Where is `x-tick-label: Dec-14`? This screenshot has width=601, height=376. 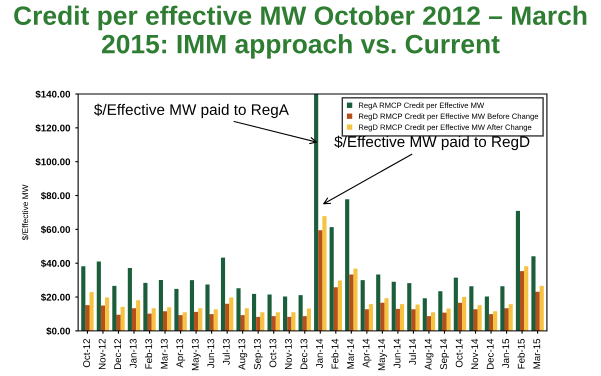
x-tick-label: Dec-14 is located at coordinates (490, 354).